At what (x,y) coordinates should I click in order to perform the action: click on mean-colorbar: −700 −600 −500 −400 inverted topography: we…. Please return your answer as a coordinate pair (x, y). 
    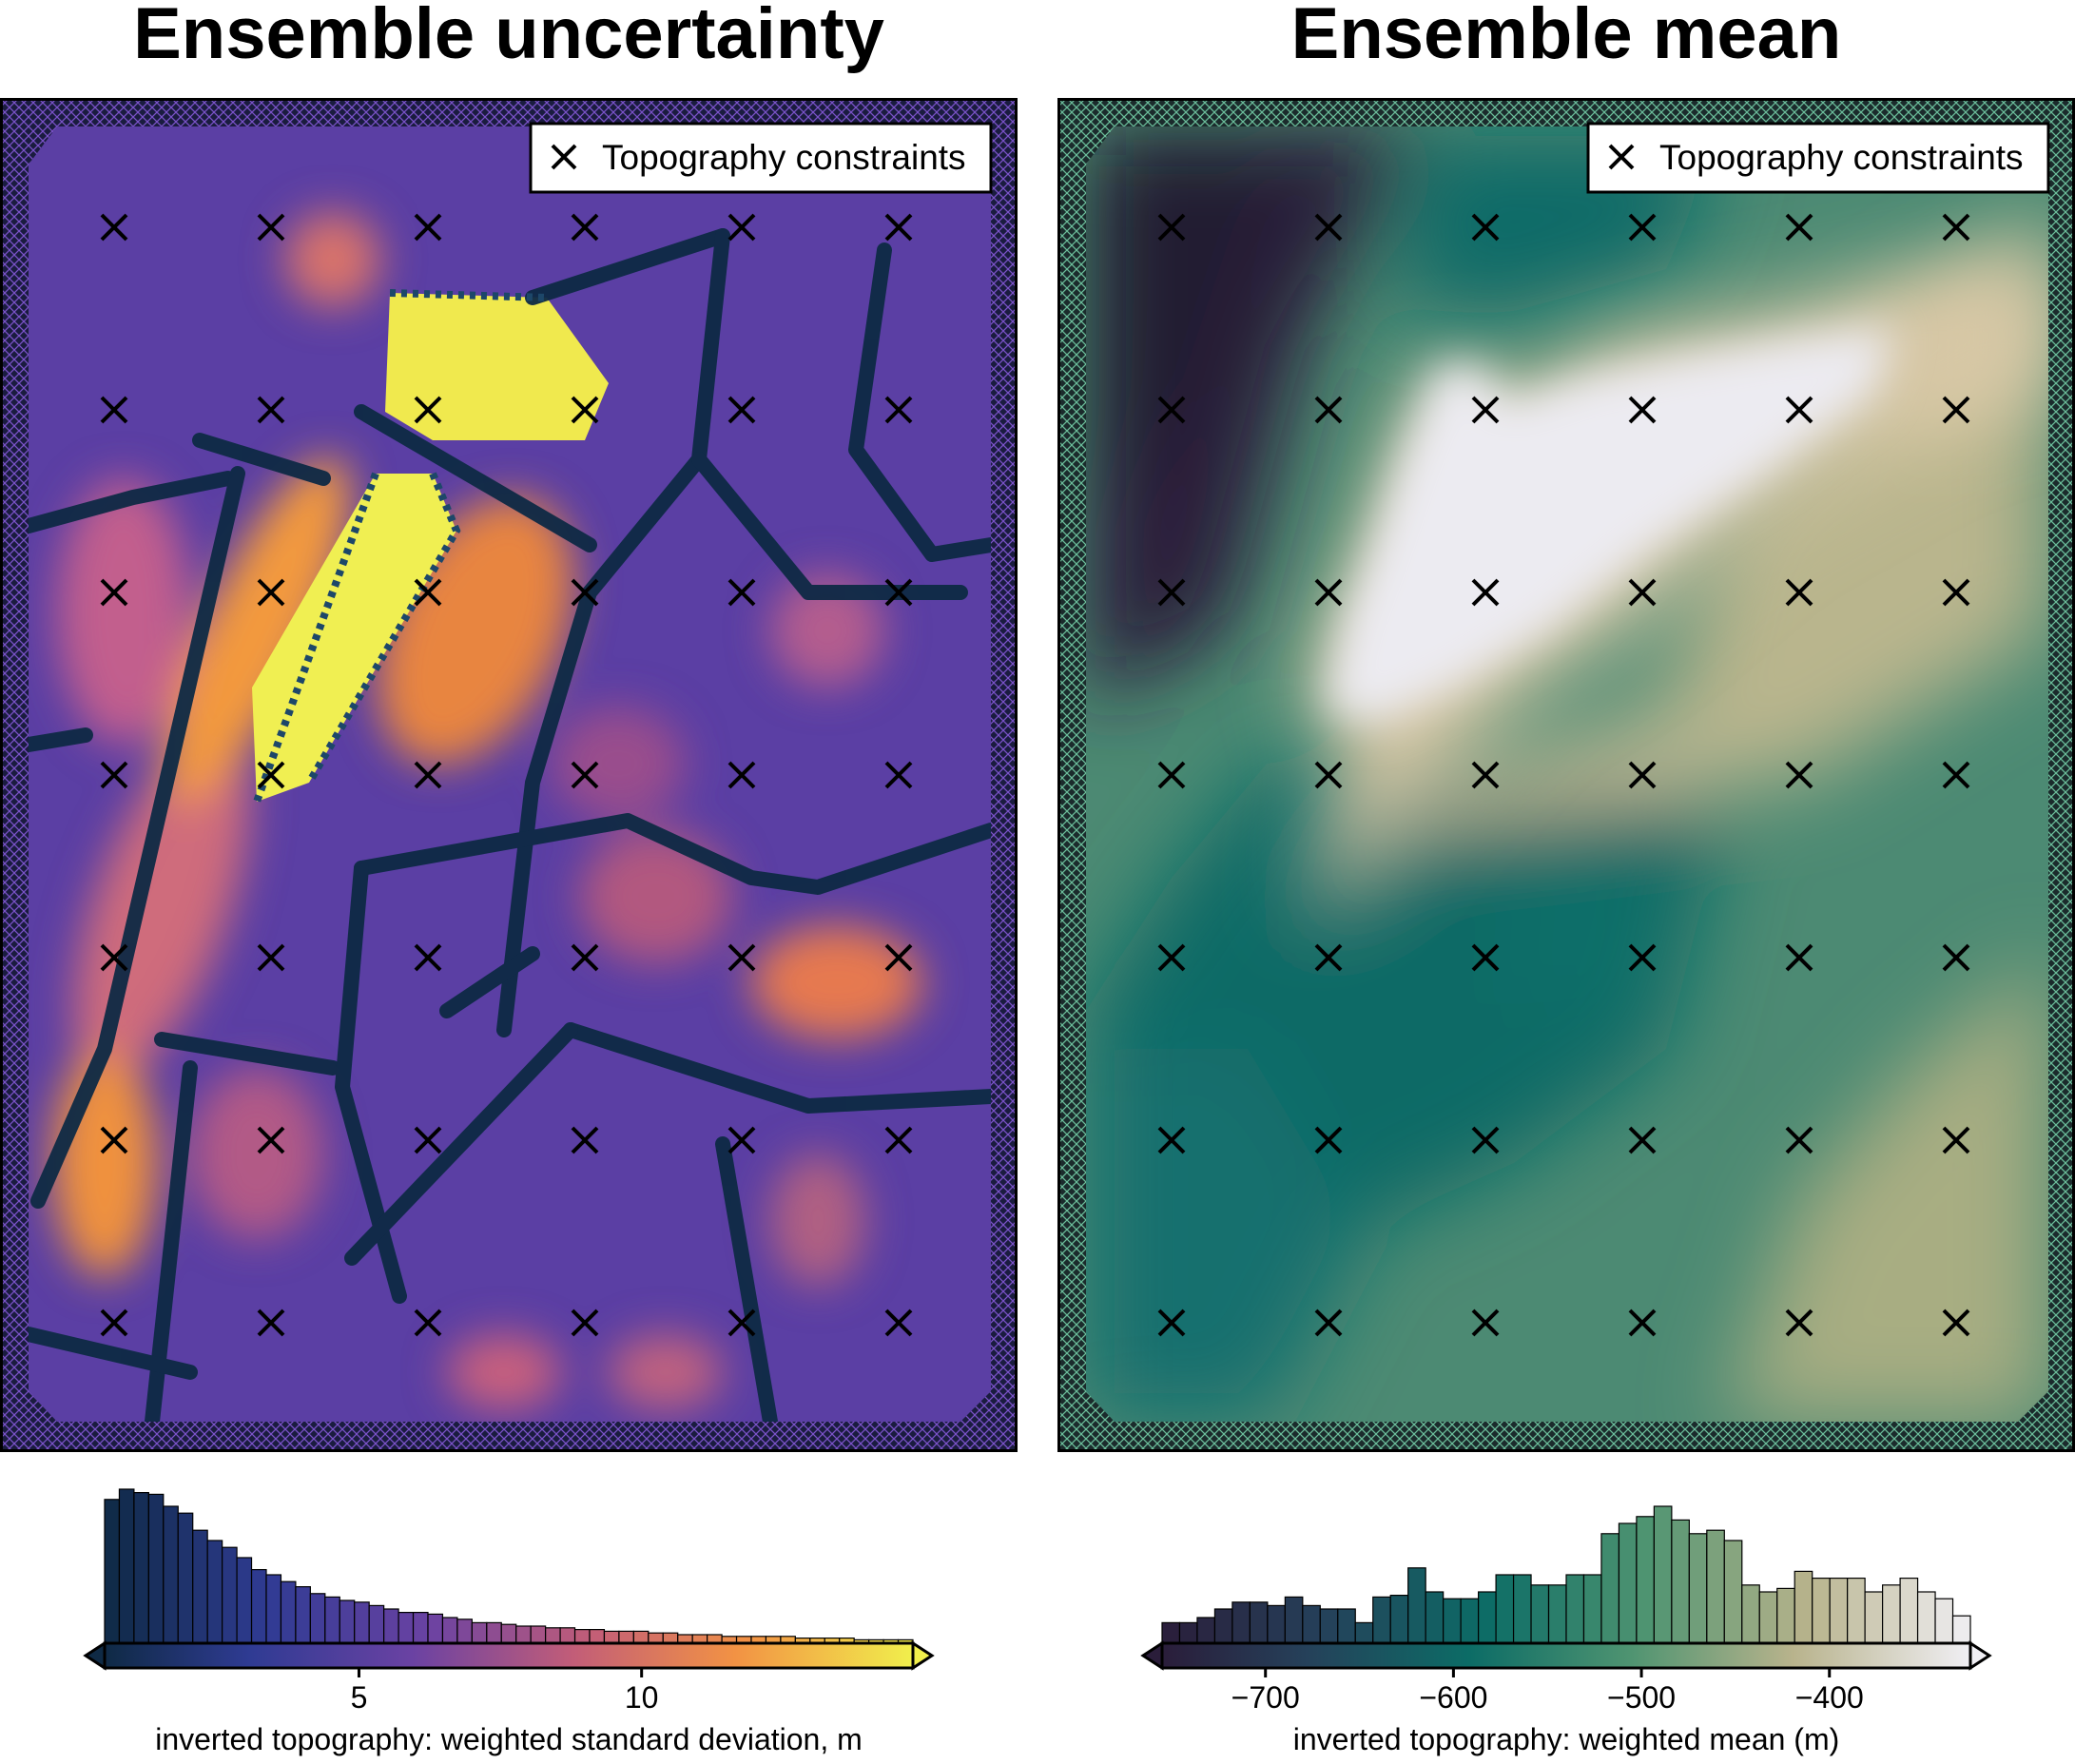
    Looking at the image, I should click on (1566, 1631).